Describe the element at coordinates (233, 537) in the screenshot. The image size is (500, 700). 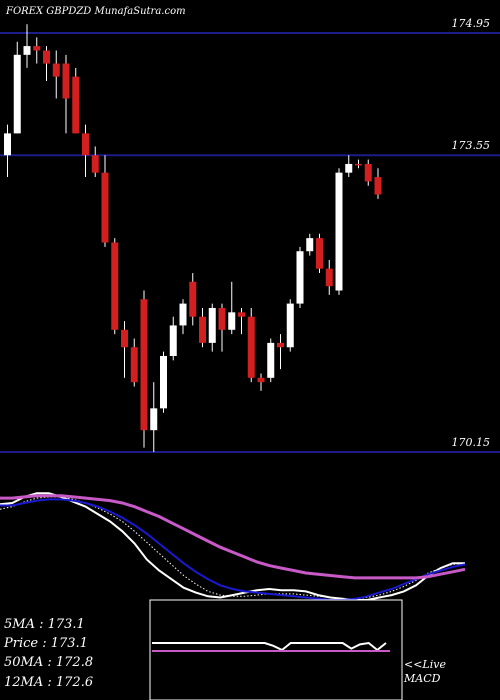
I see `ma-line-magenta` at that location.